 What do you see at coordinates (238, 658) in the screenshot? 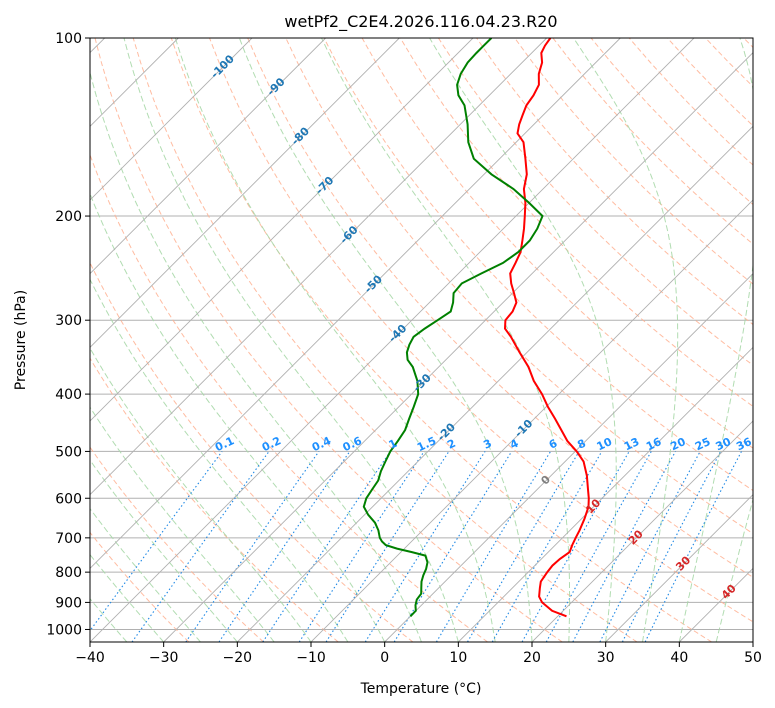
I see `x-tick-label: −20` at bounding box center [238, 658].